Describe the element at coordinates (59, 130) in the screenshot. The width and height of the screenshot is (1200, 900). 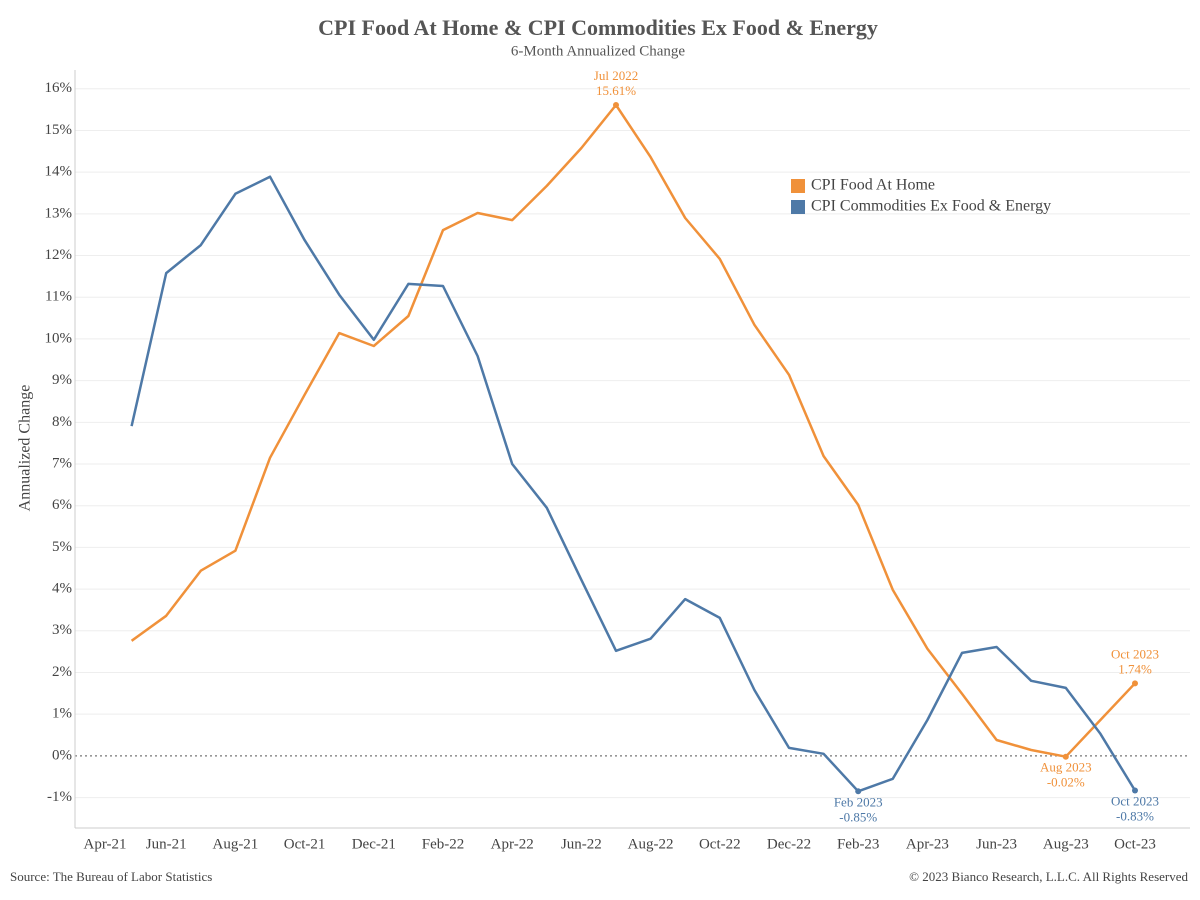
I see `y-tick-label: 15%` at that location.